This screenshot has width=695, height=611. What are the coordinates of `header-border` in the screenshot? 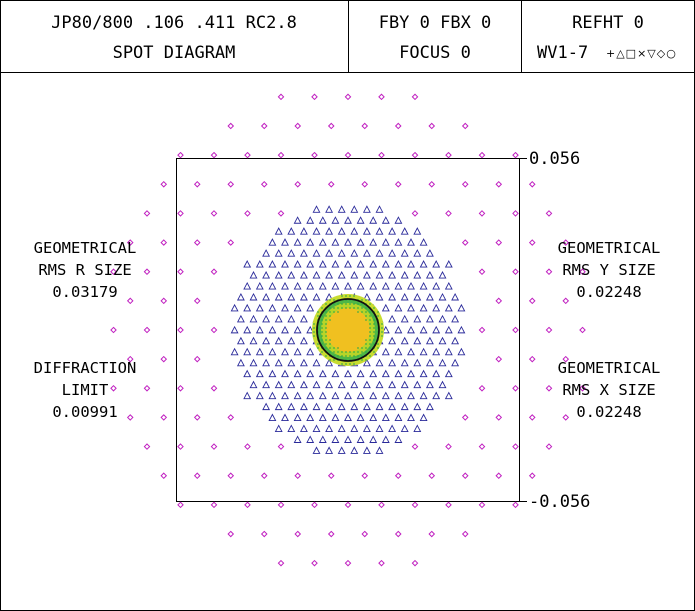 It's located at (347, 36).